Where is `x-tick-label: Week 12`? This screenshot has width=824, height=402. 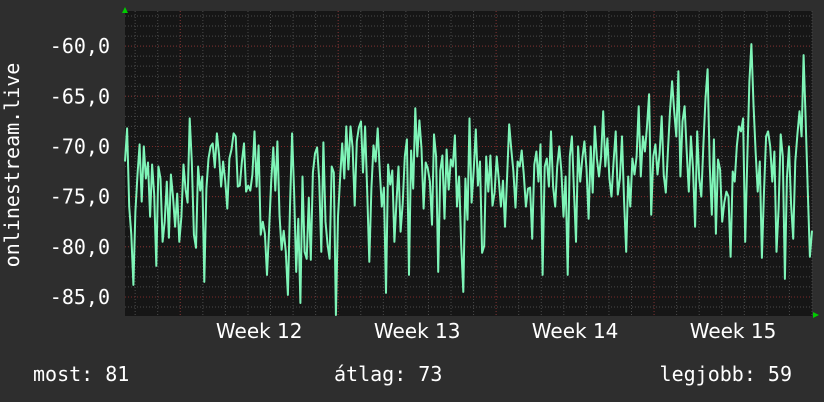
x-tick-label: Week 12 is located at coordinates (259, 331).